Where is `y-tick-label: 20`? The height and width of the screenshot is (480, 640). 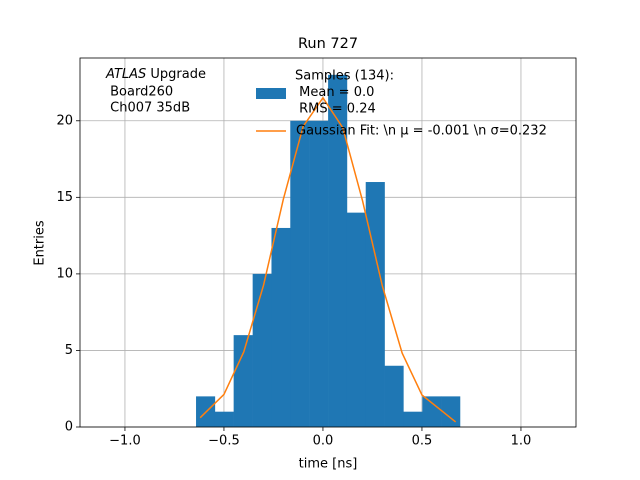
y-tick-label: 20 is located at coordinates (64, 120).